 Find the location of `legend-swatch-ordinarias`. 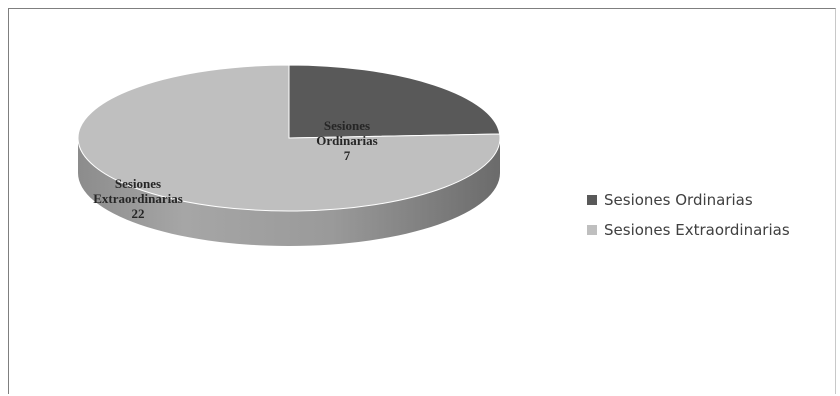

legend-swatch-ordinarias is located at coordinates (592, 200).